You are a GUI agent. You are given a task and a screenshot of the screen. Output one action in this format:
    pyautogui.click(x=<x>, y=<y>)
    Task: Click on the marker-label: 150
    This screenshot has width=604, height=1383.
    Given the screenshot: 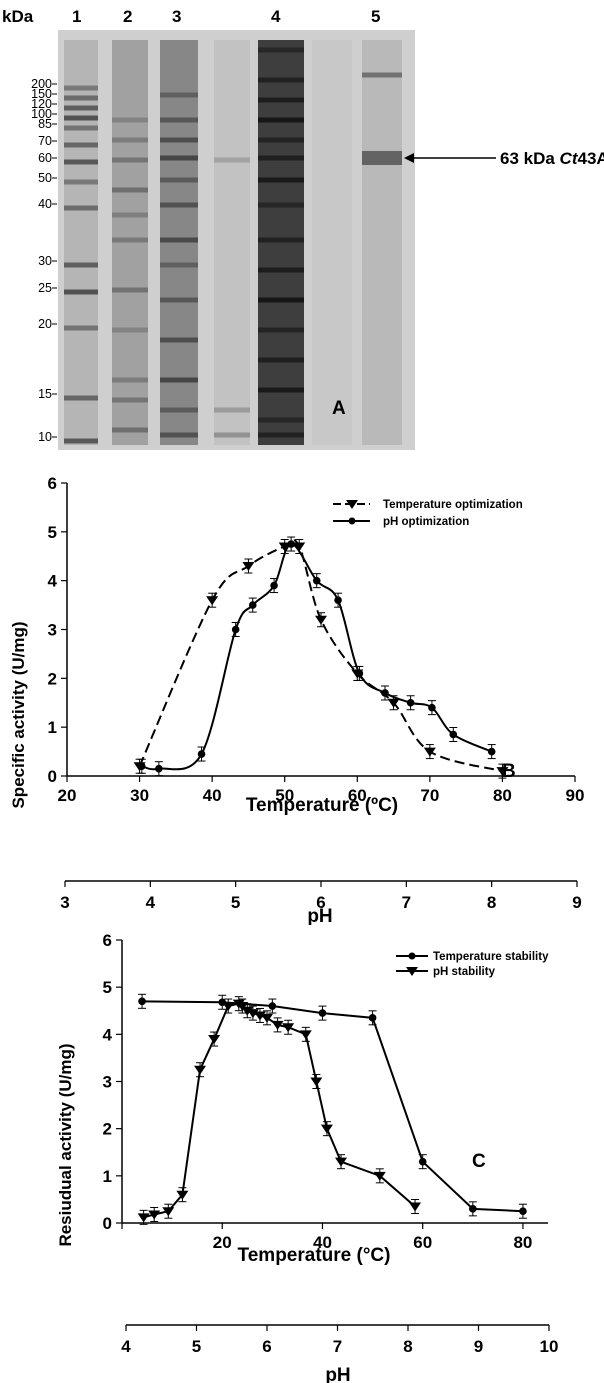 What is the action you would take?
    pyautogui.click(x=41, y=94)
    